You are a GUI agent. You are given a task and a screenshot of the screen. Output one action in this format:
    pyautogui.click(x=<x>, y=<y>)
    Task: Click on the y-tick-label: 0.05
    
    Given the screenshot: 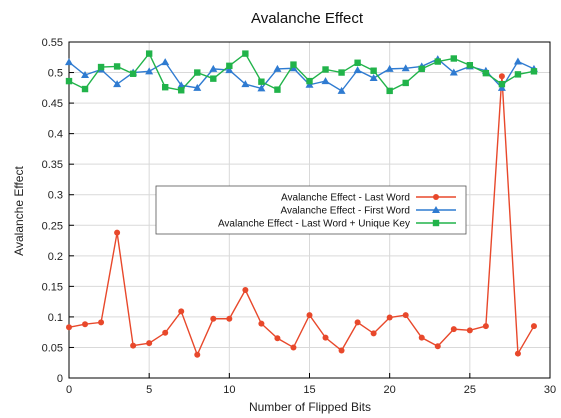 What is the action you would take?
    pyautogui.click(x=52, y=348)
    